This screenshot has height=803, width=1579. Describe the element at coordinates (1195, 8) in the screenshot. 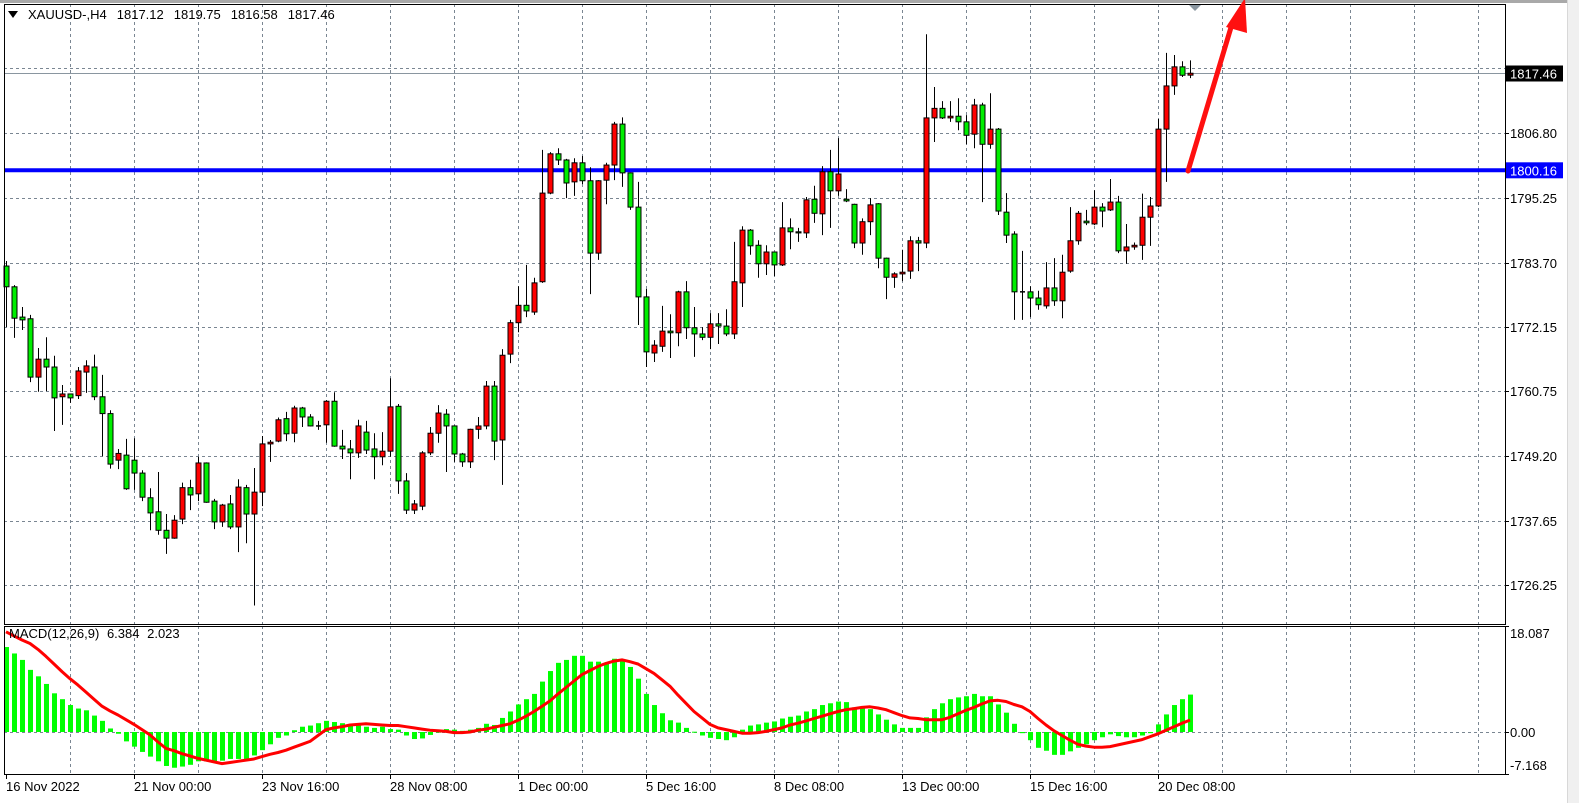

I see `chart-shift-marker-icon` at that location.